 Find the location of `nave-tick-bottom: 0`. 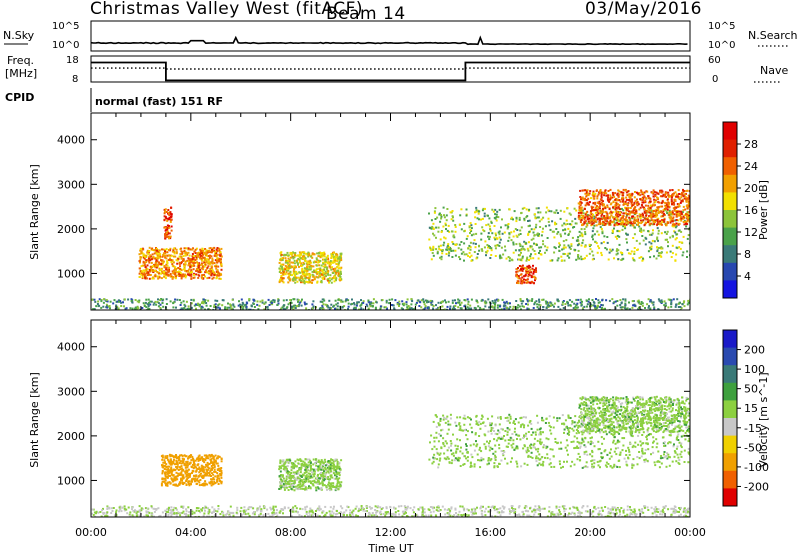

nave-tick-bottom: 0 is located at coordinates (715, 79).